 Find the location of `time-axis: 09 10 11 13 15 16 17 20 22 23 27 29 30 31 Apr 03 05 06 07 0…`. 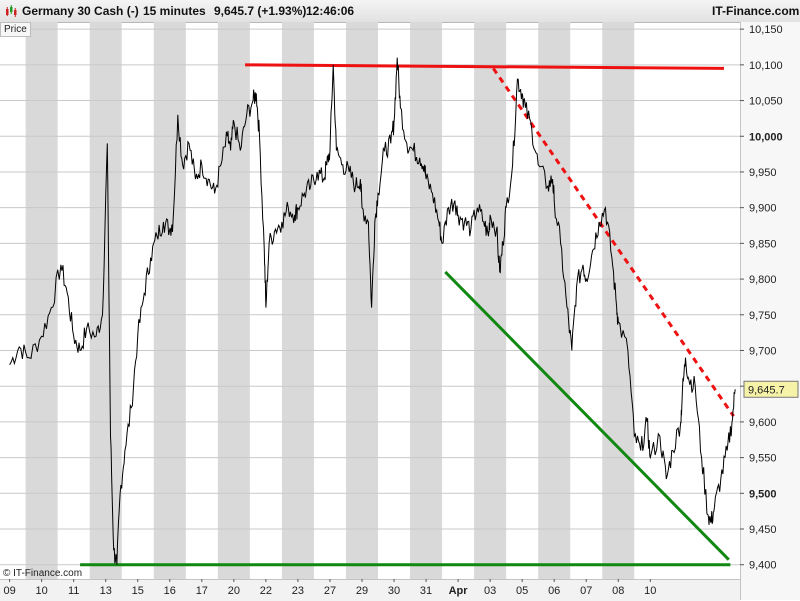

time-axis: 09 10 11 13 15 16 17 20 22 23 27 29 30 31 Apr 03 05 06 07 0… is located at coordinates (329, 588).